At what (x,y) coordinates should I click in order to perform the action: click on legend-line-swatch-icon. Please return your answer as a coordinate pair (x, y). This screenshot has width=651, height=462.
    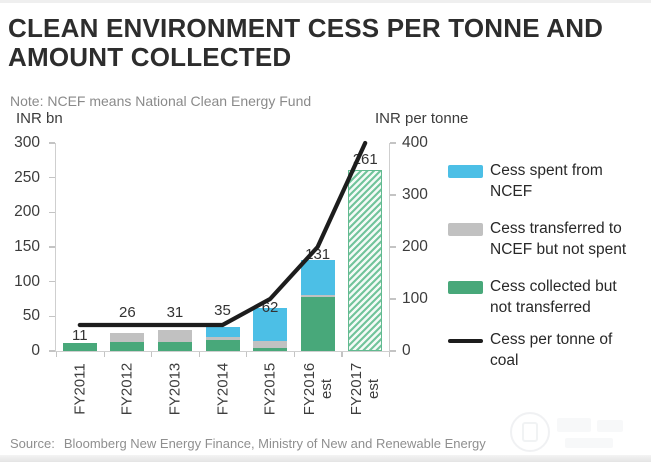
    Looking at the image, I should click on (465, 341).